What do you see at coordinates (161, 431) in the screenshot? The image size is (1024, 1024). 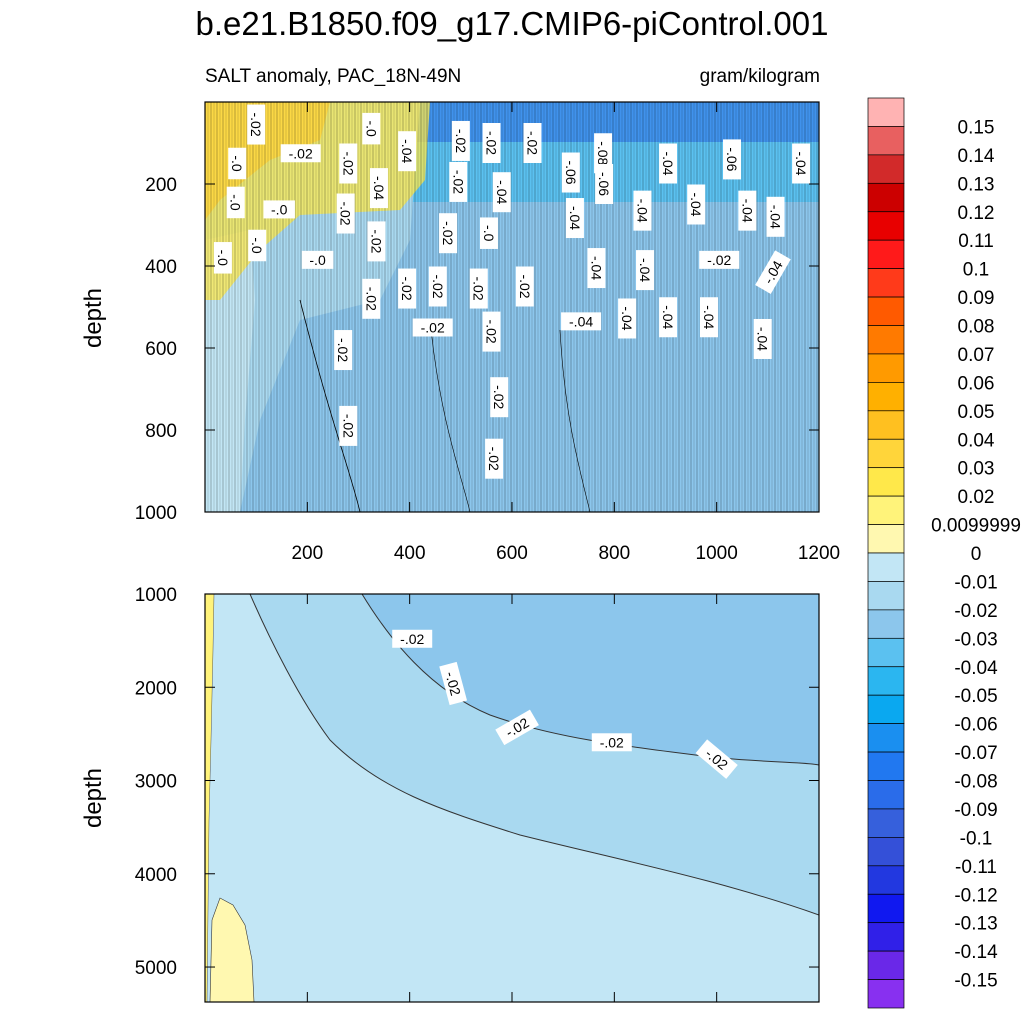 I see `y-tick-label: 800` at bounding box center [161, 431].